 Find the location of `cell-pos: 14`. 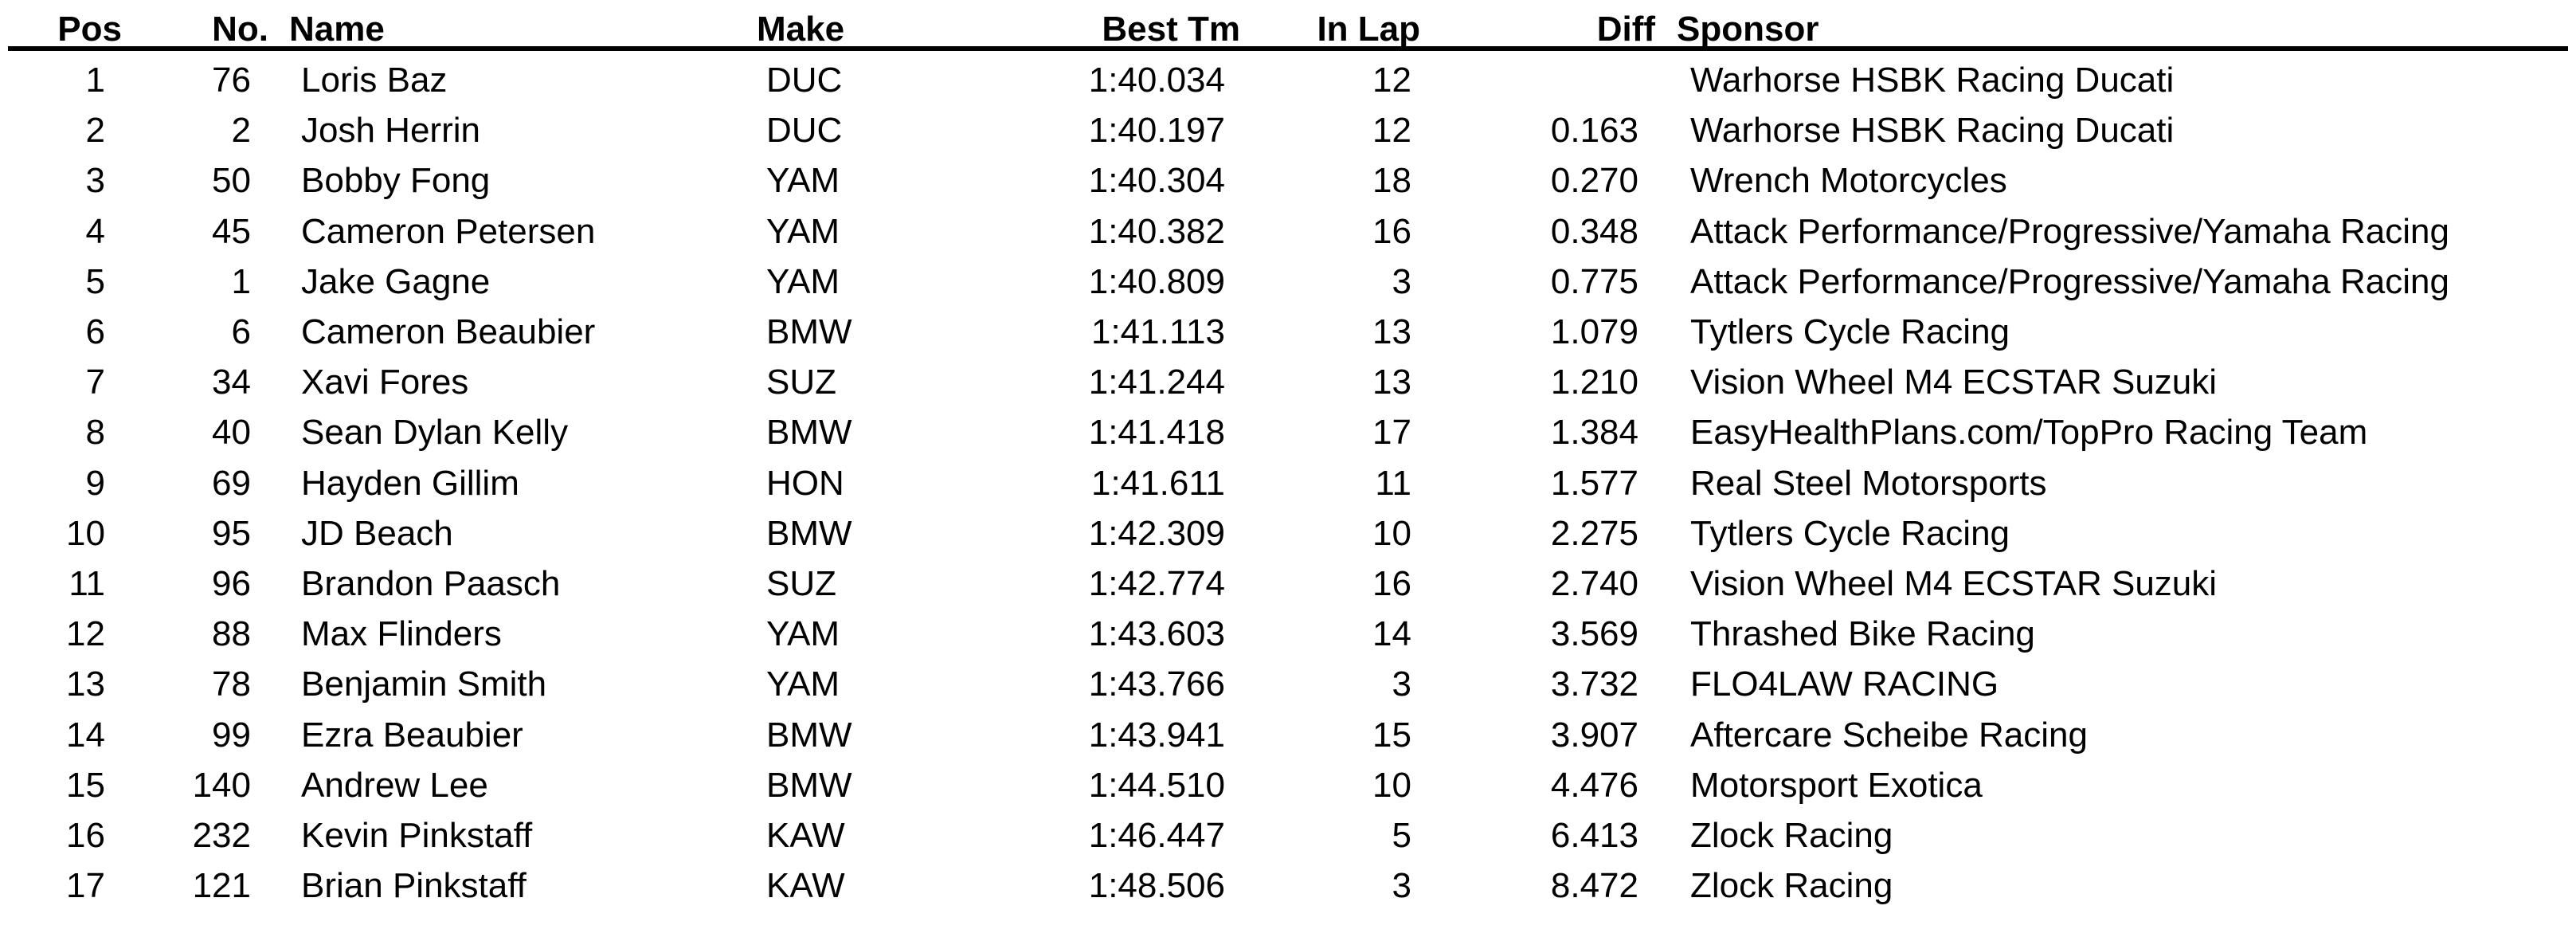

cell-pos: 14 is located at coordinates (85, 735).